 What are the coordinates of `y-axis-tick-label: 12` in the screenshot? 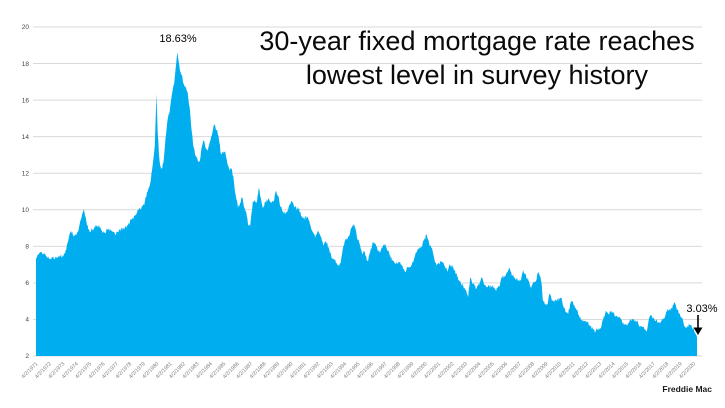 It's located at (26, 173).